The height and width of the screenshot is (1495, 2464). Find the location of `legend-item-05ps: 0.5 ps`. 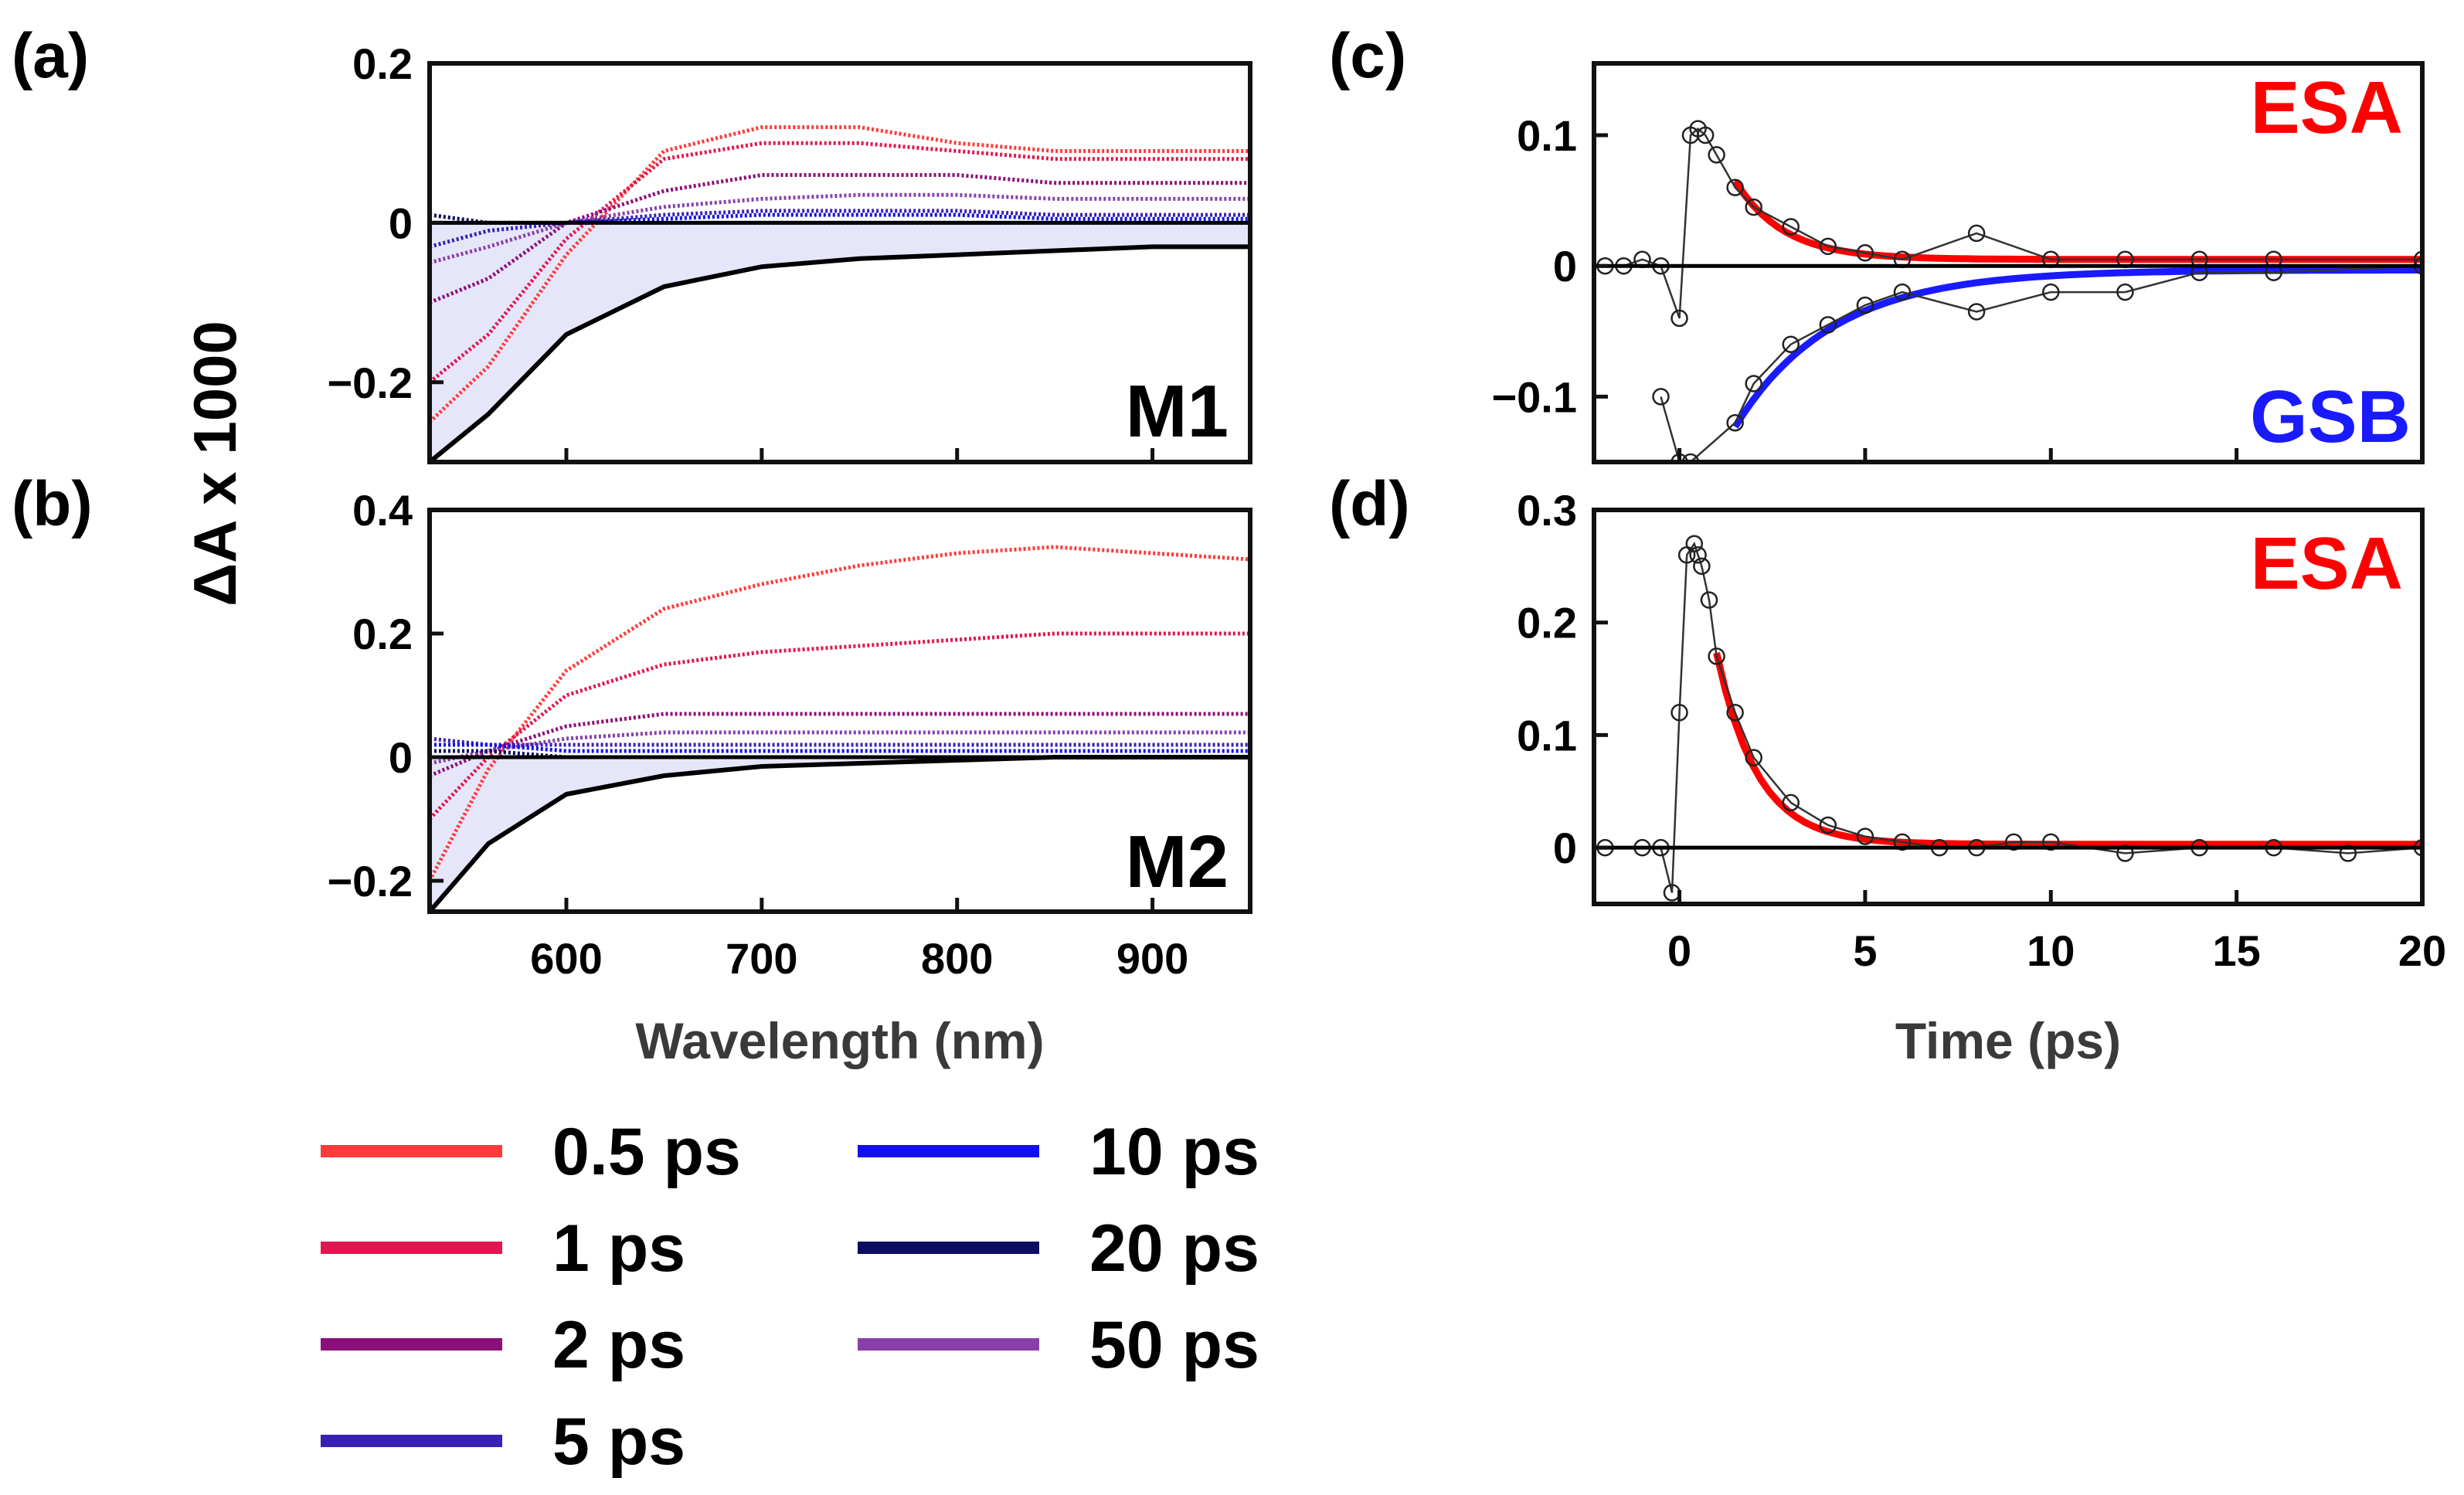

legend-item-05ps: 0.5 ps is located at coordinates (531, 1152).